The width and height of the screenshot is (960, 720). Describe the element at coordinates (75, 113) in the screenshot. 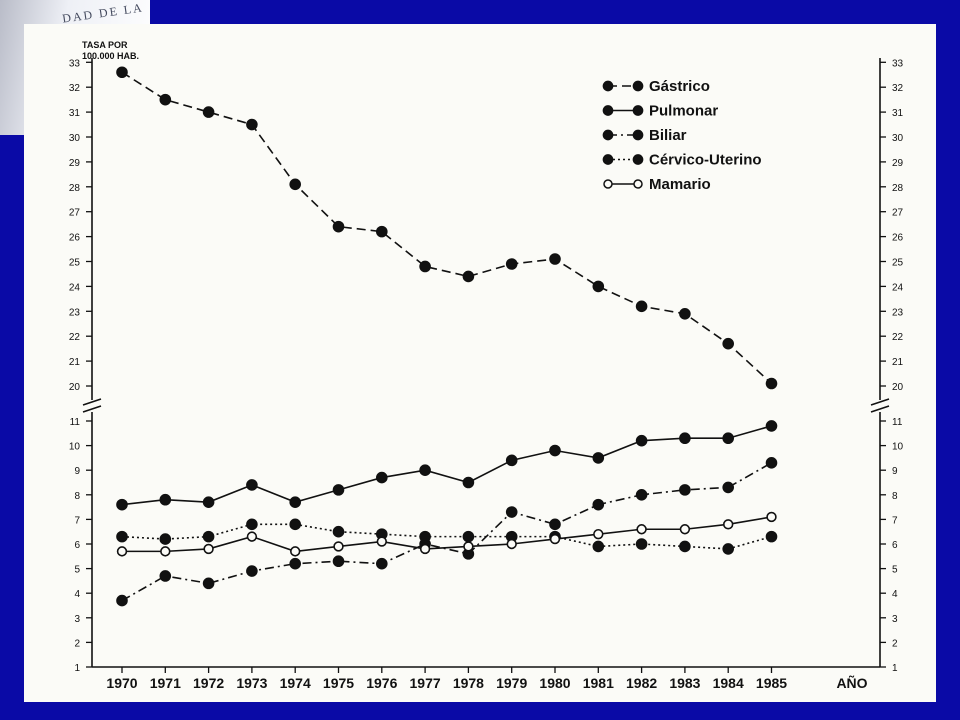

I see `y-tick-label-left: 31` at that location.